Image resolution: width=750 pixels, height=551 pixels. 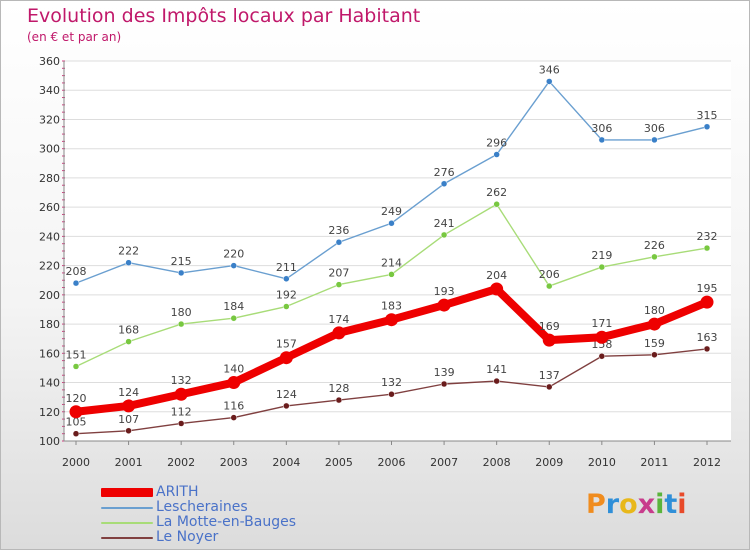 What do you see at coordinates (496, 369) in the screenshot?
I see `data-label: 141` at bounding box center [496, 369].